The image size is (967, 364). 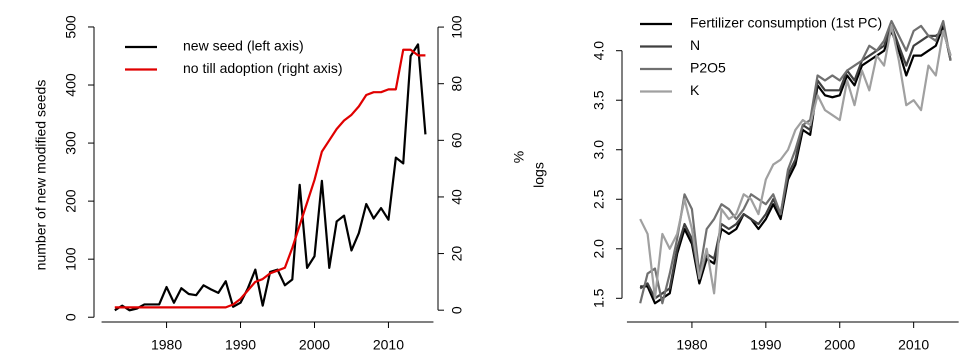 I want to click on legend-label: new seed (left axis), so click(x=243, y=46).